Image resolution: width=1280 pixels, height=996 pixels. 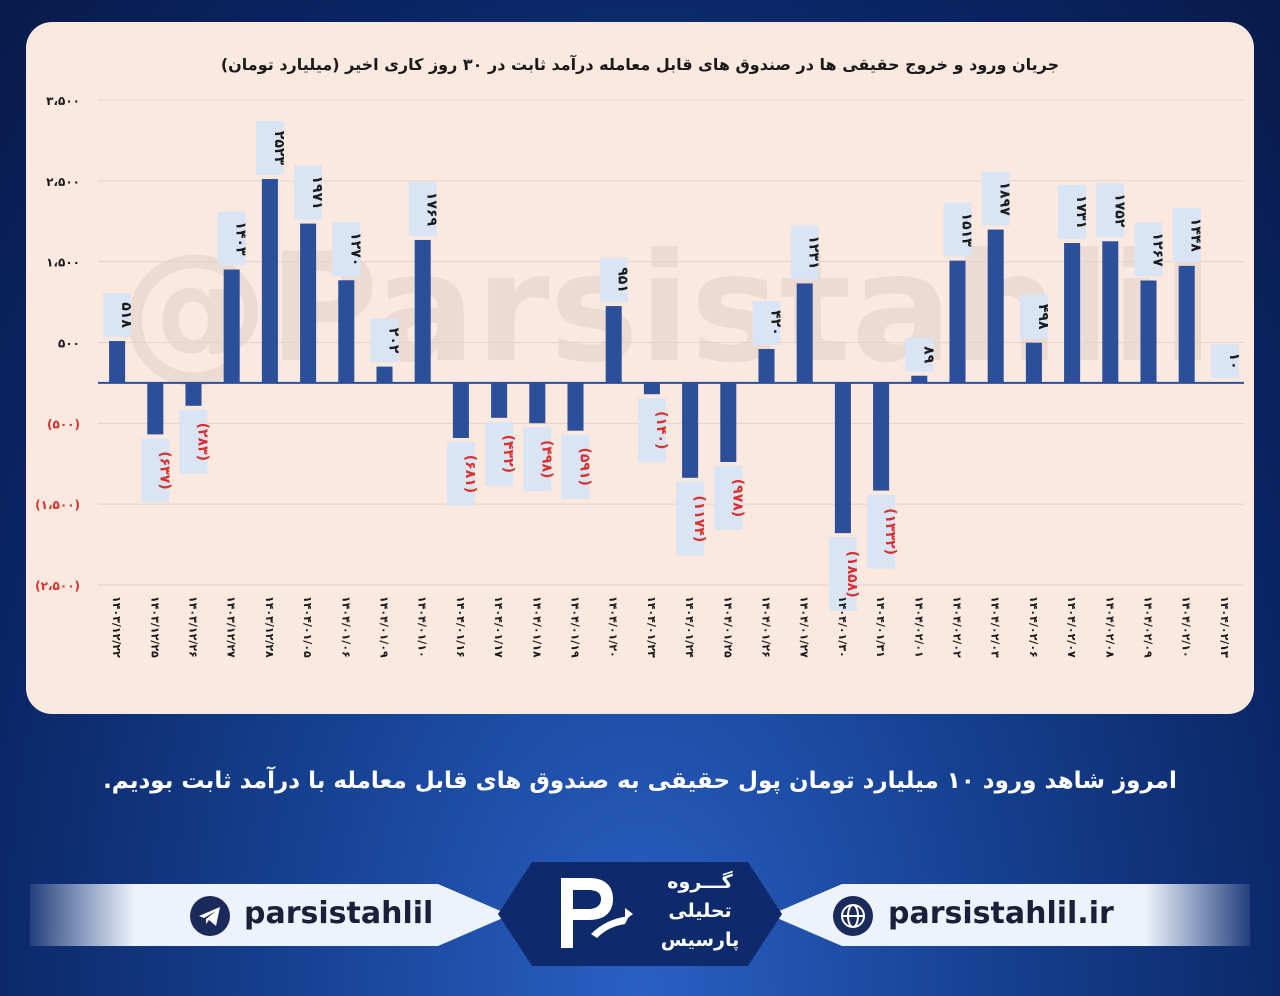 I want to click on data-label: ۱۷۶۹, so click(x=432, y=209).